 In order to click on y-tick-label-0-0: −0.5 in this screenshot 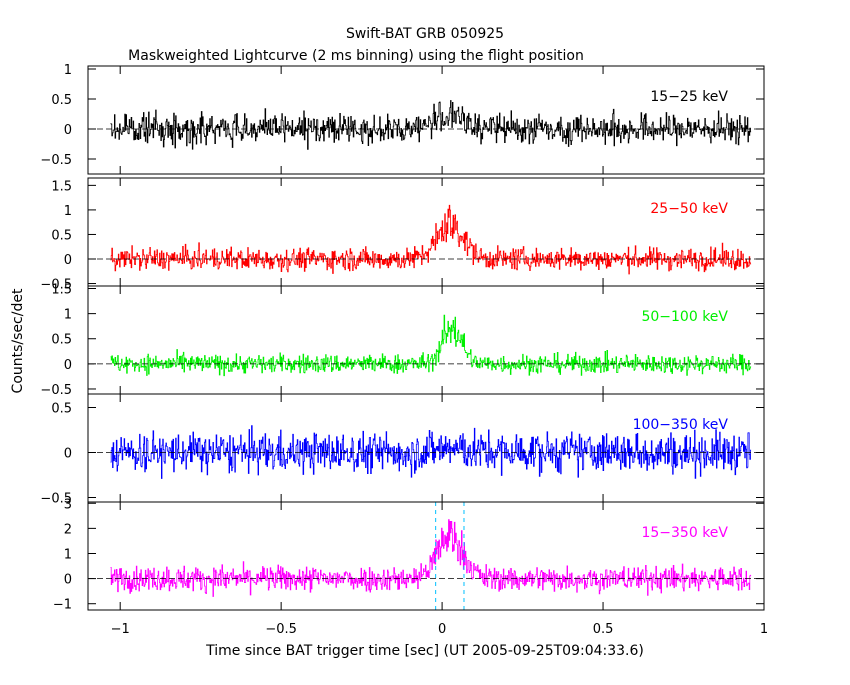, I will do `click(56, 160)`.